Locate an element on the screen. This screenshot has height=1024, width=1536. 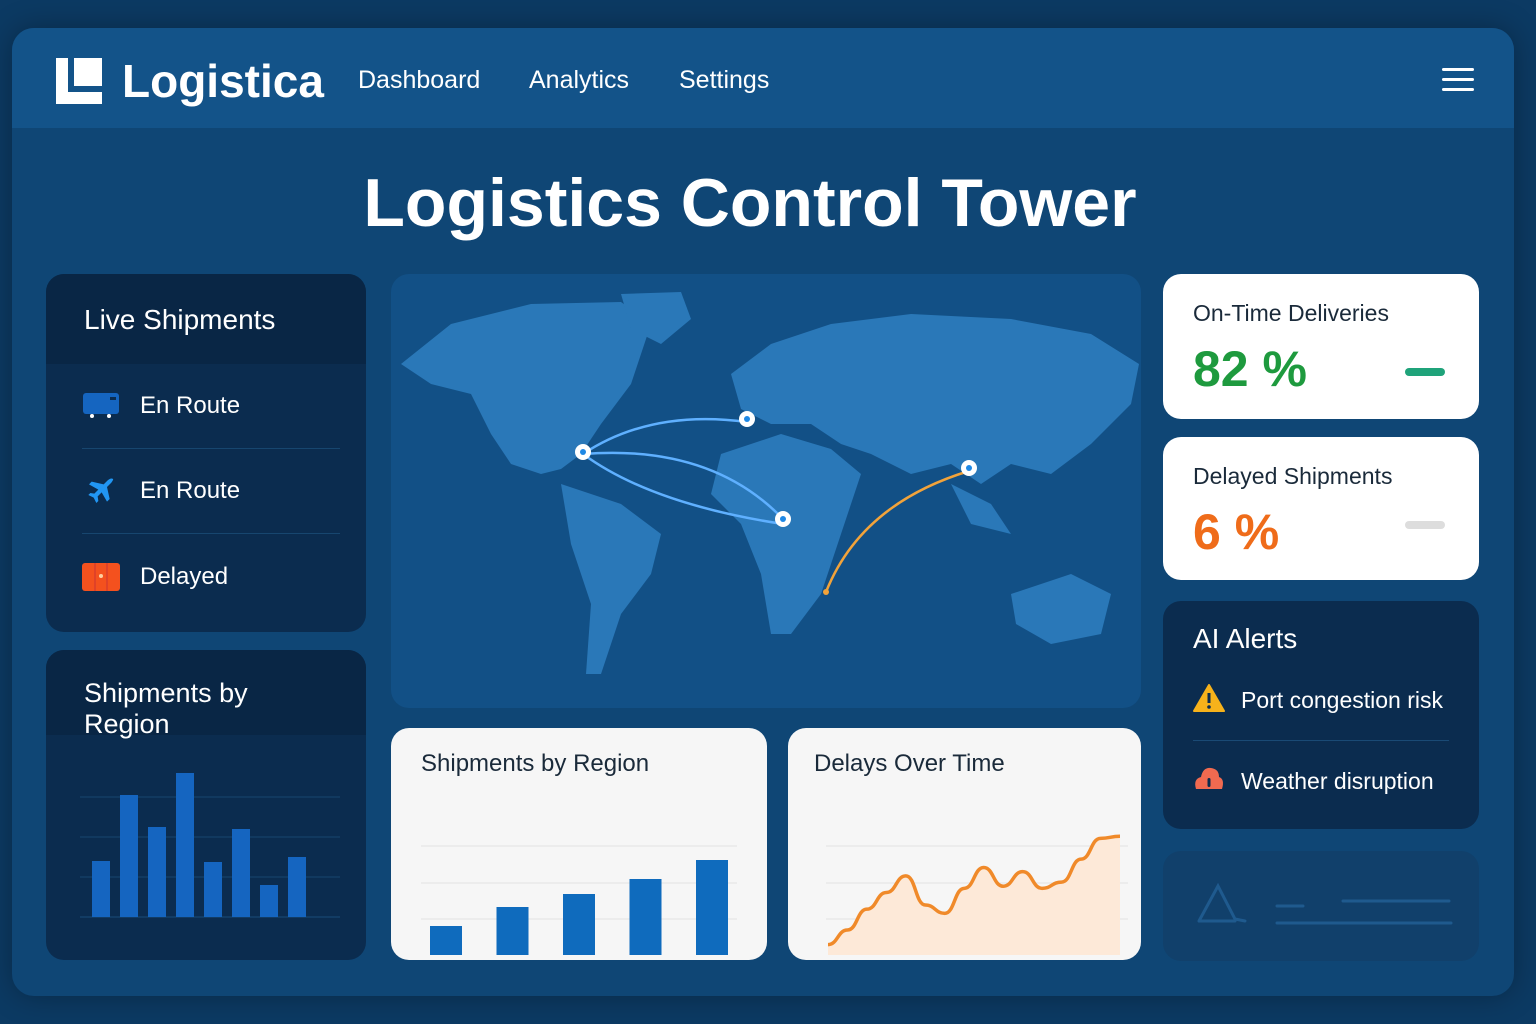
region-chart-card-dark: Shipments by Region is located at coordinates (206, 805).